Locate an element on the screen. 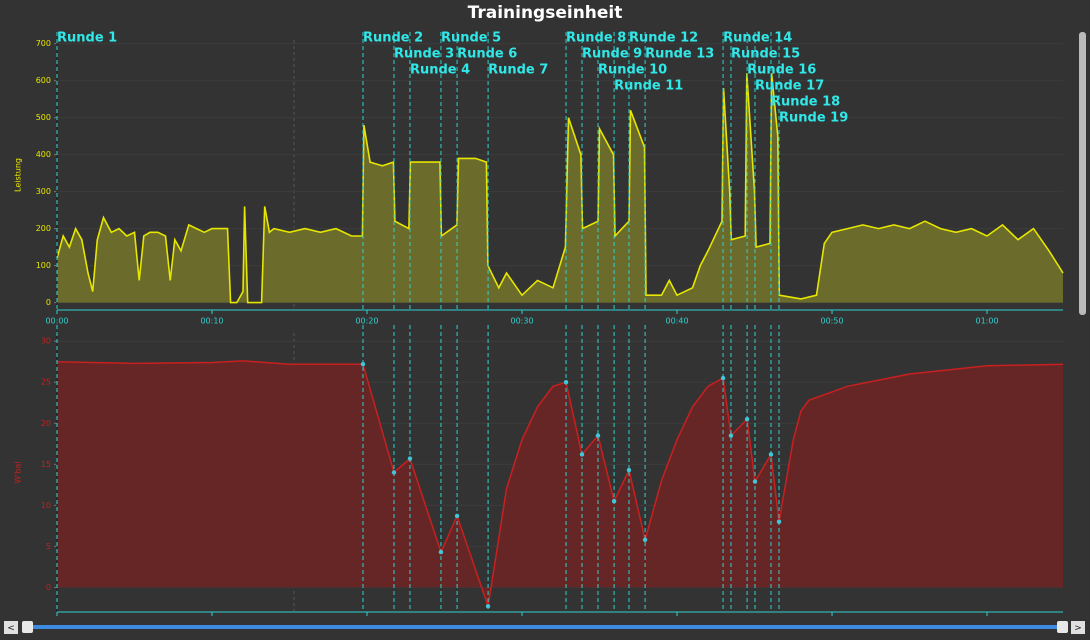 This screenshot has width=1090, height=640. x-tick-label: 01:00 is located at coordinates (987, 321).